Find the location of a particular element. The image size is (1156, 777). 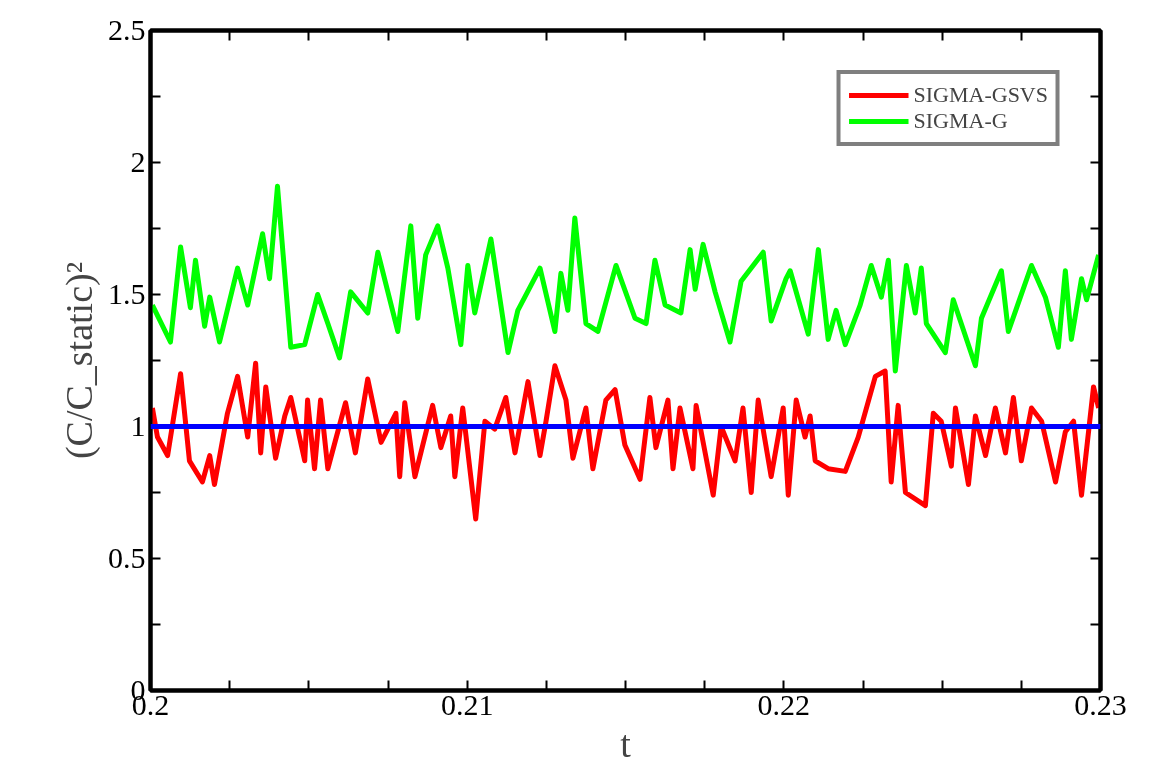

y-tick-label: 2 is located at coordinates (138, 161).